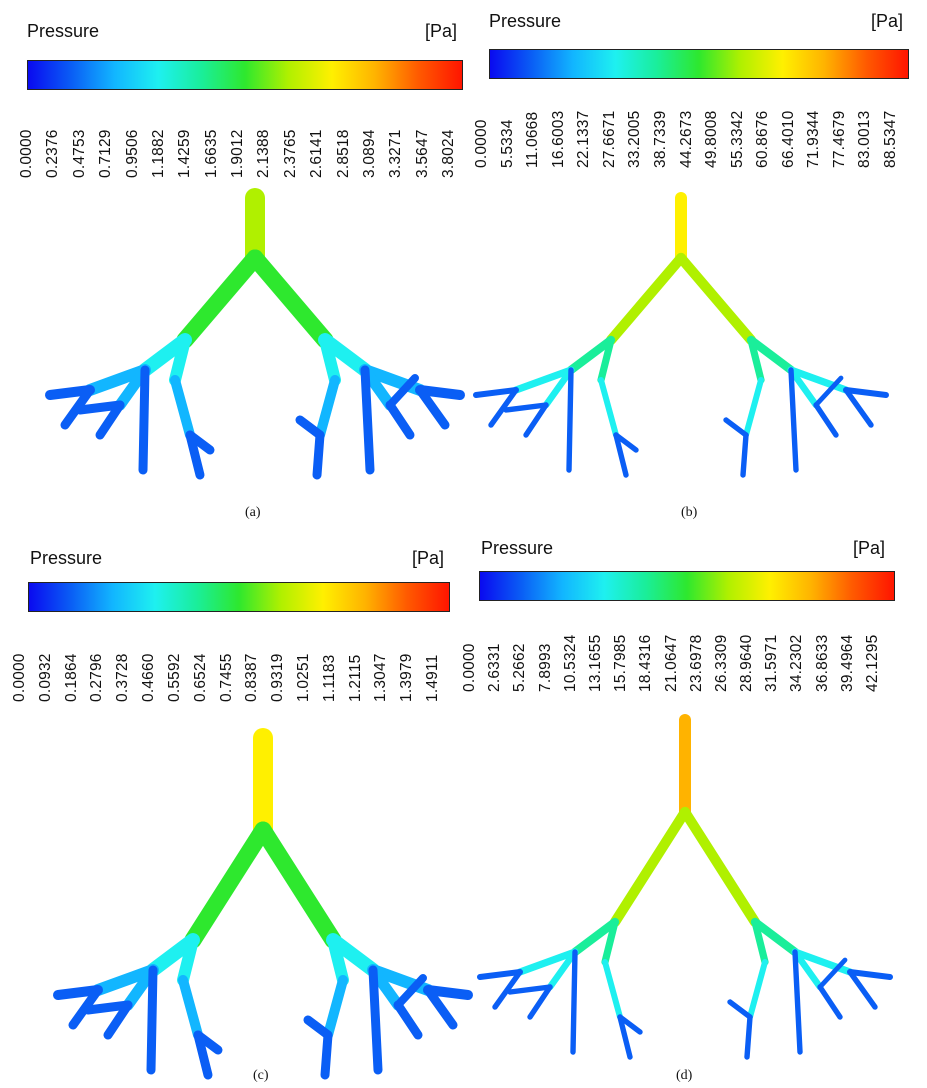 The height and width of the screenshot is (1088, 927). What do you see at coordinates (609, 139) in the screenshot?
I see `tick-label: 27.6671` at bounding box center [609, 139].